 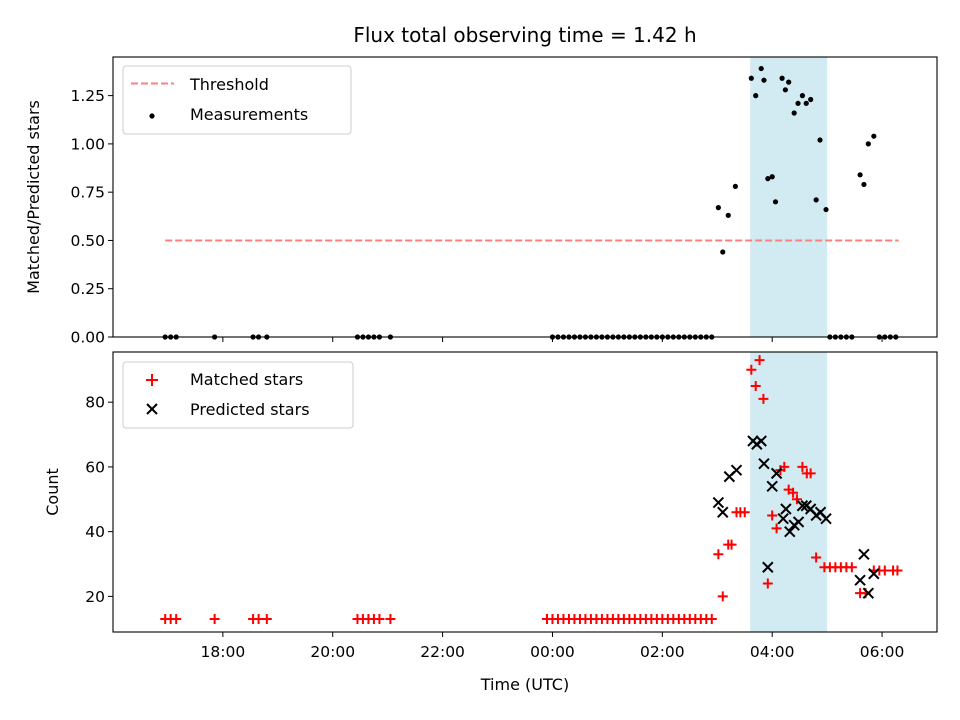 What do you see at coordinates (87, 241) in the screenshot?
I see `y-tick-label: 0.50` at bounding box center [87, 241].